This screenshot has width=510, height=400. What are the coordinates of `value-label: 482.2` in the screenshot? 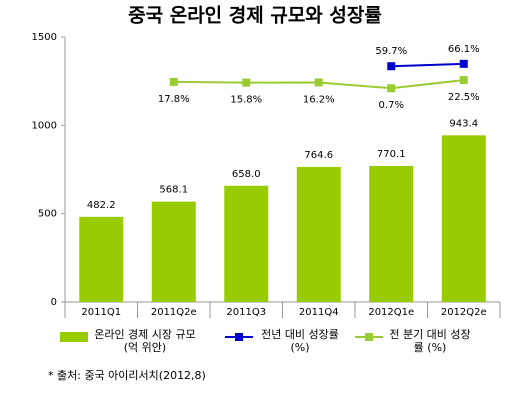 It's located at (101, 205).